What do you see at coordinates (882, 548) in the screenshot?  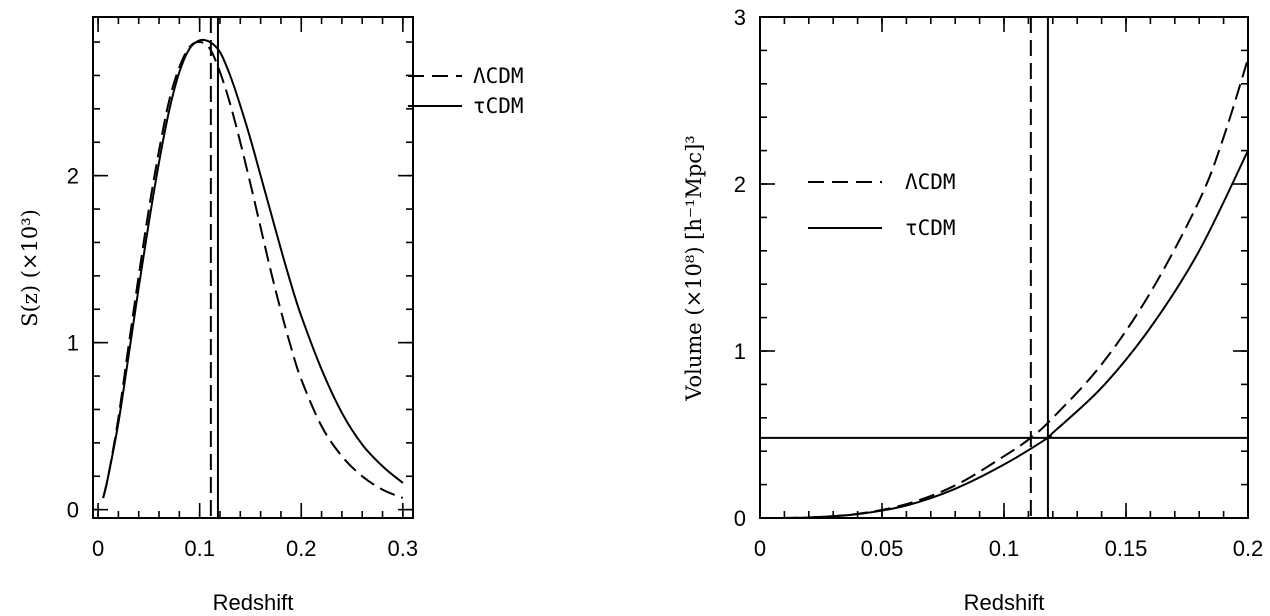 I see `x-tick-label: 0.05` at bounding box center [882, 548].